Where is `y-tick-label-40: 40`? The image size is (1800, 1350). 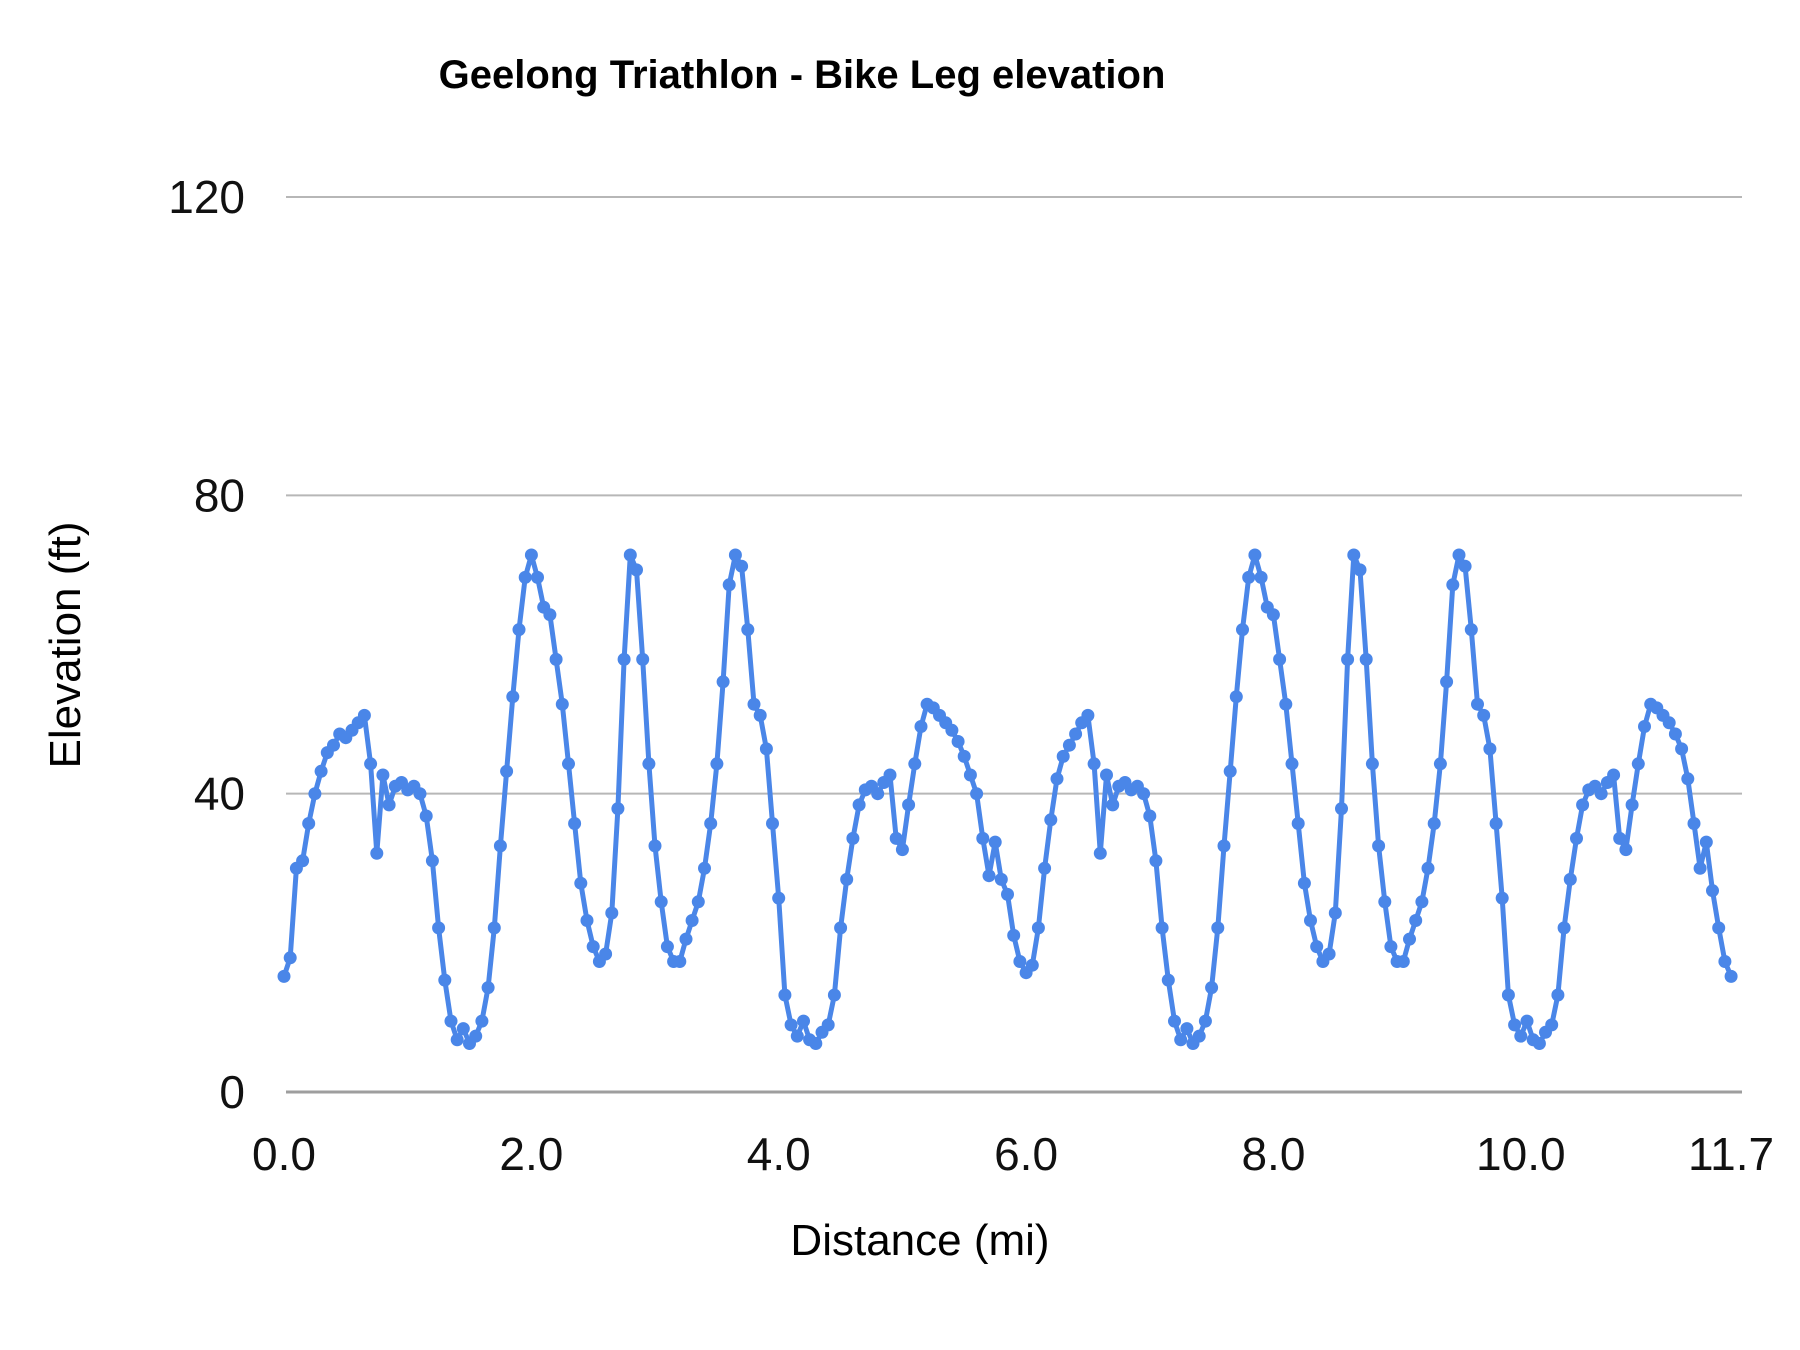
y-tick-label-40: 40 is located at coordinates (219, 794).